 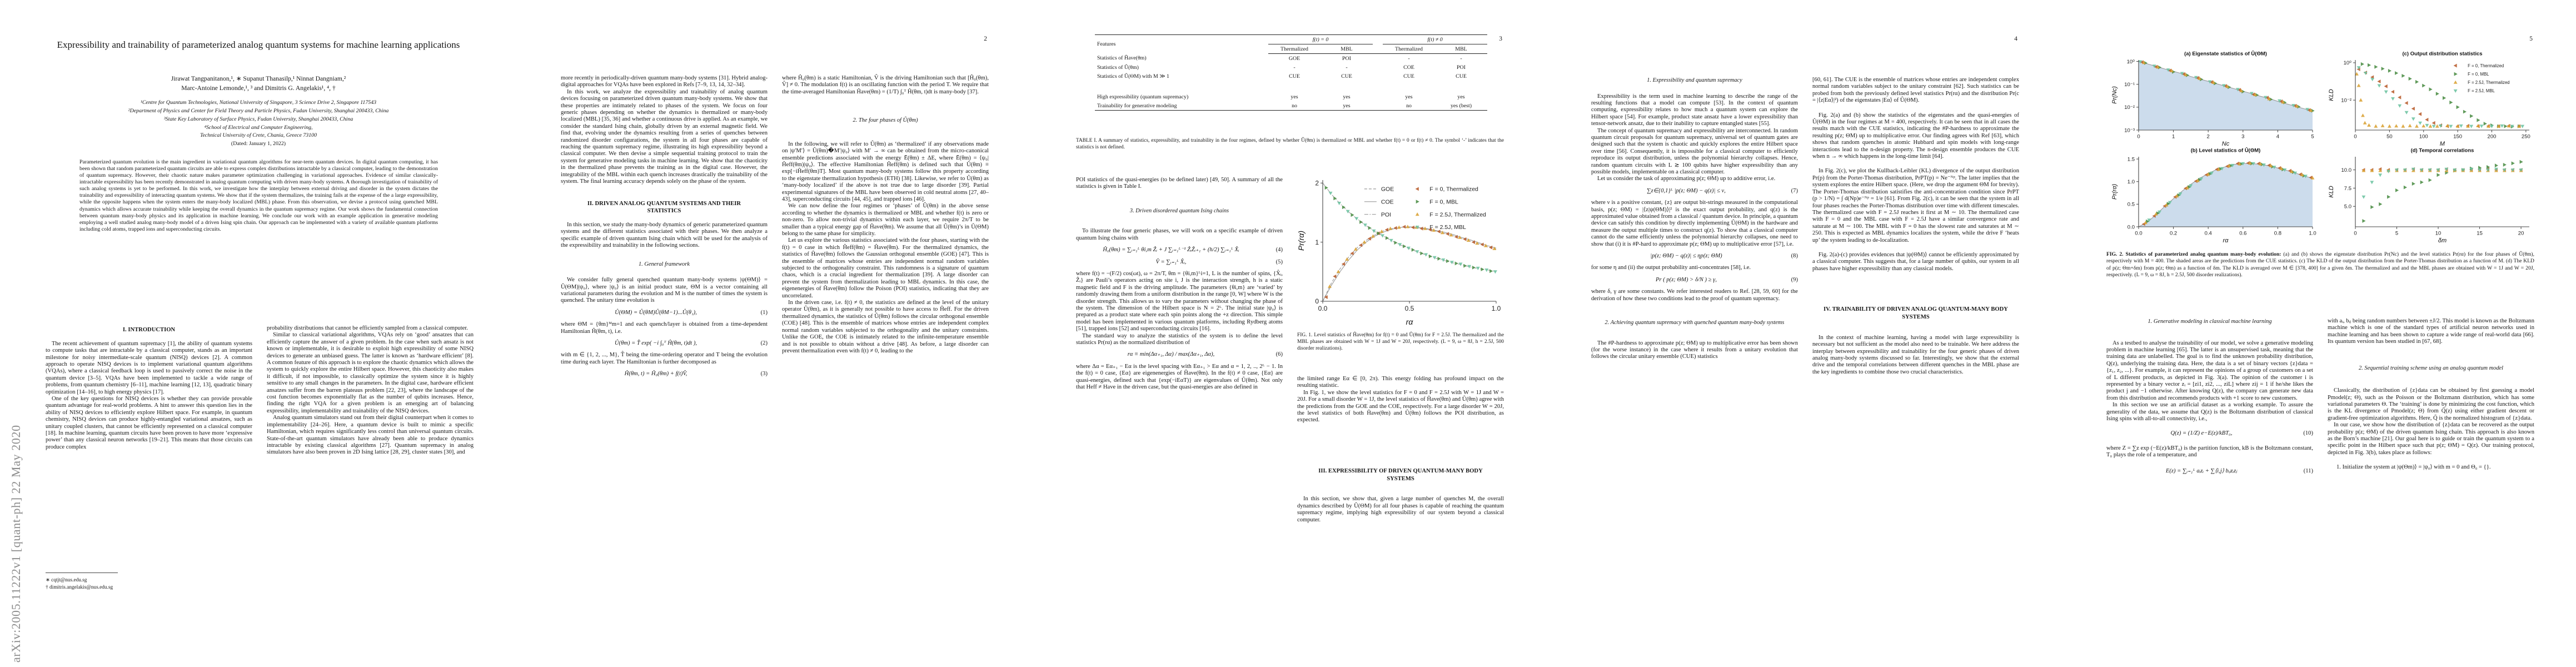 I want to click on table-row: Statistics of Ĥave(θm) GOE POI - -, so click(x=1279, y=58).